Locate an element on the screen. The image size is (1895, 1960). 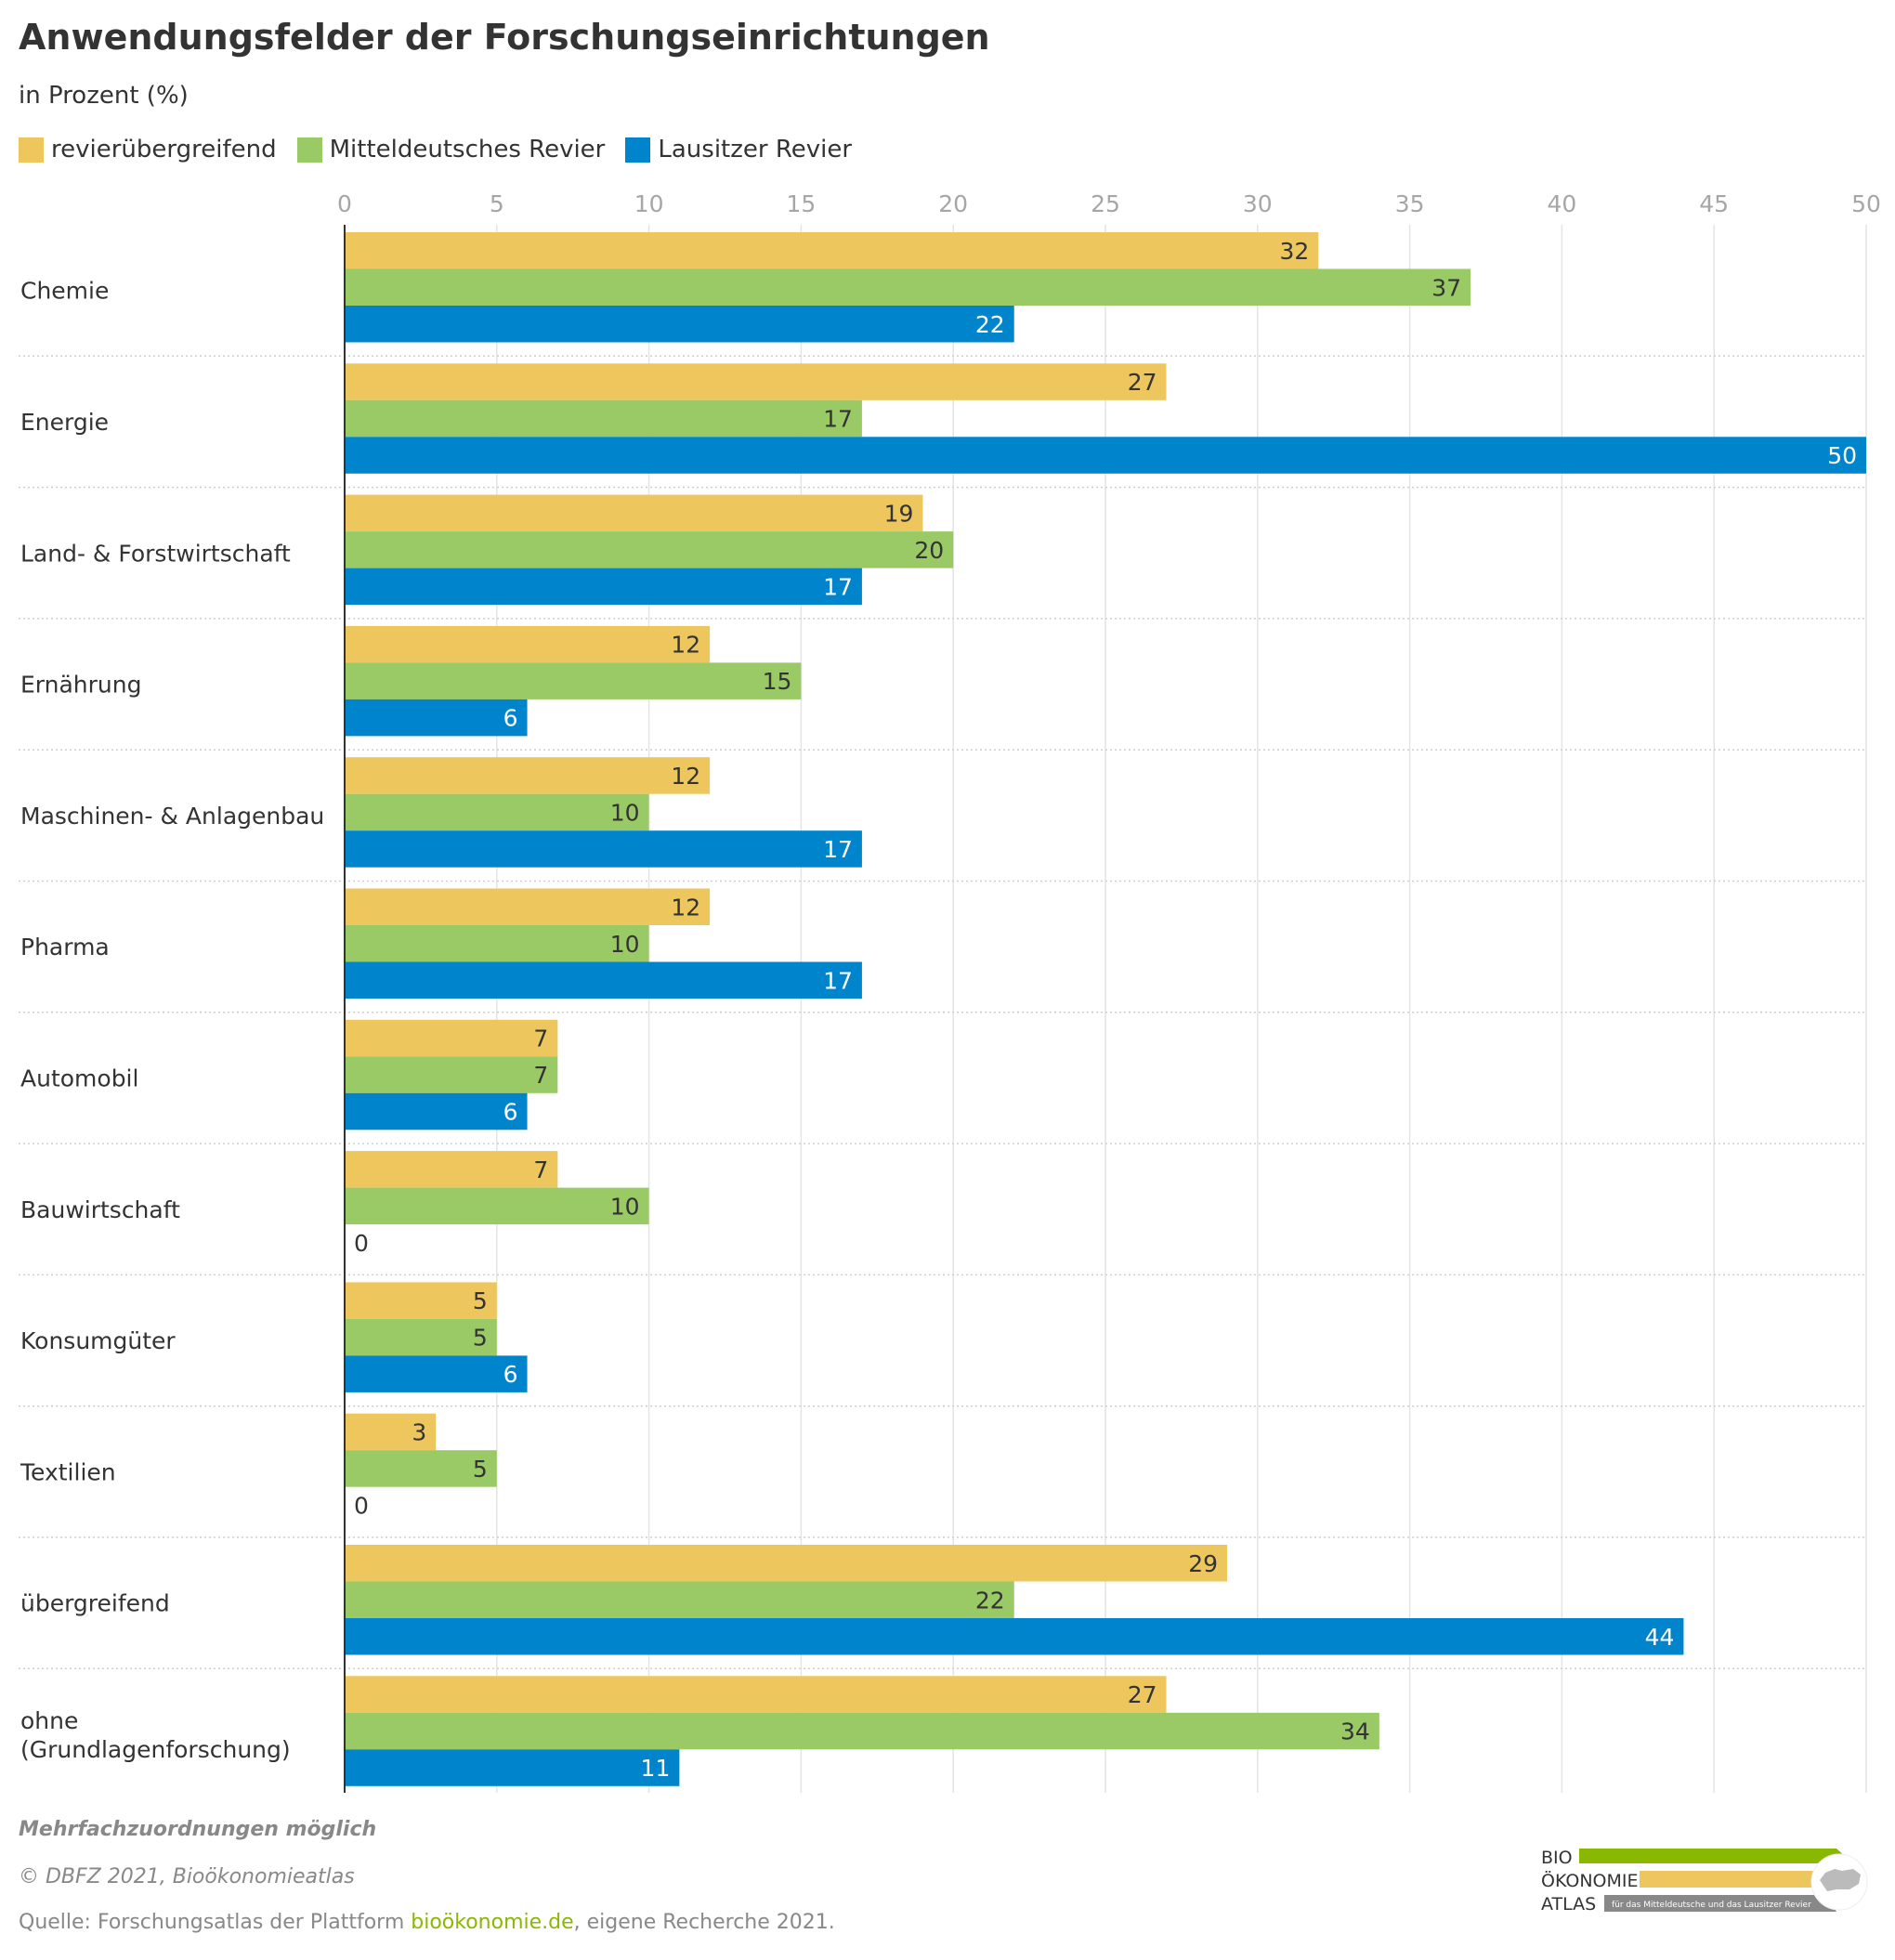
data-label: 44 is located at coordinates (1660, 1637).